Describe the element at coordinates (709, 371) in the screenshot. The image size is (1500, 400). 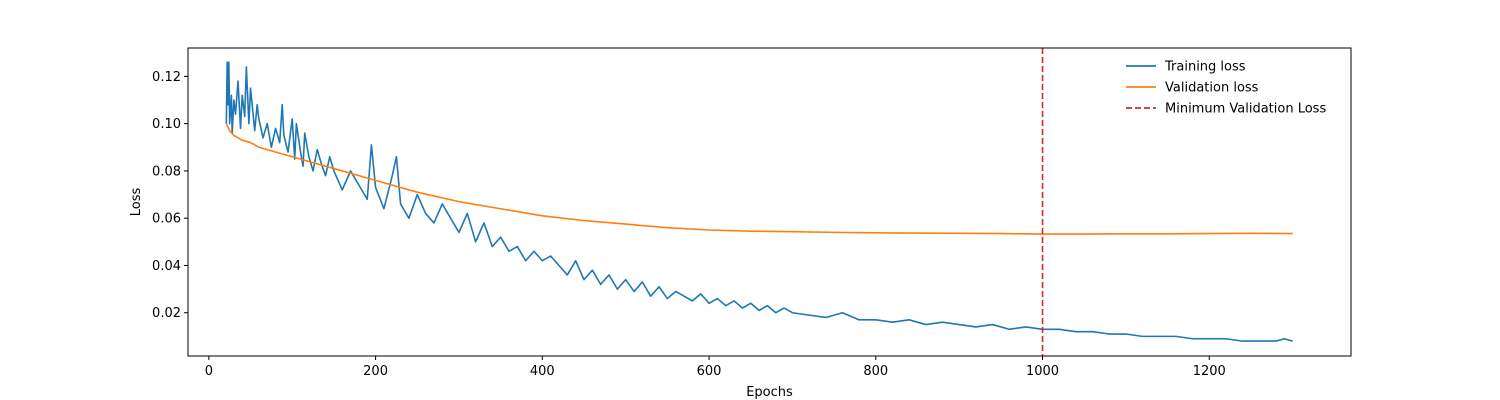
I see `x-tick-label: 600` at that location.